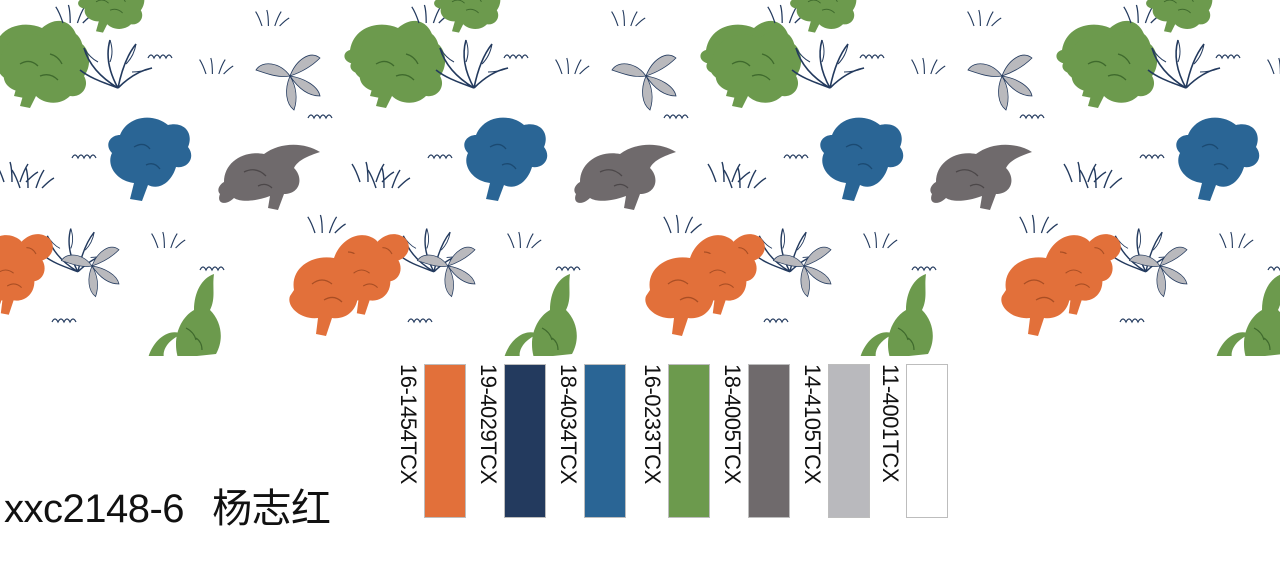  I want to click on design-caption: xxc2148-6 杨志红, so click(167, 505).